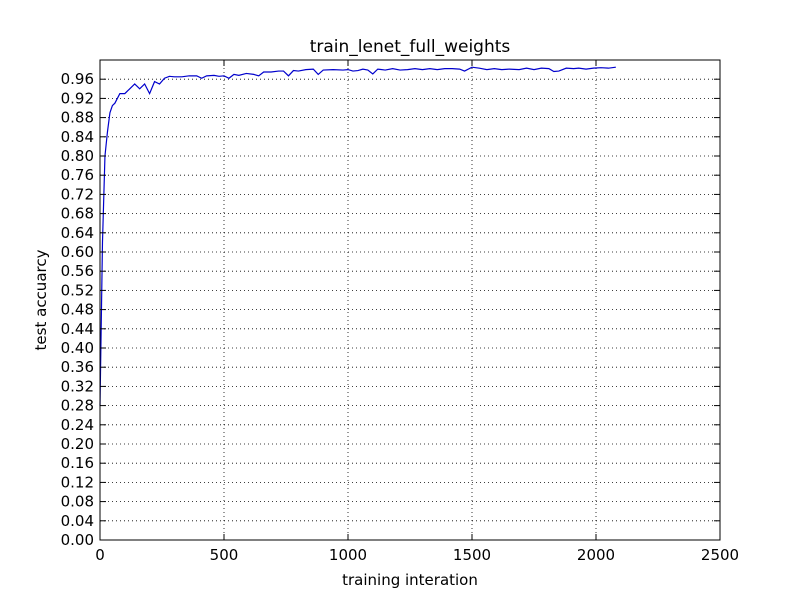  Describe the element at coordinates (77, 98) in the screenshot. I see `y-tick-label: 0.92` at that location.